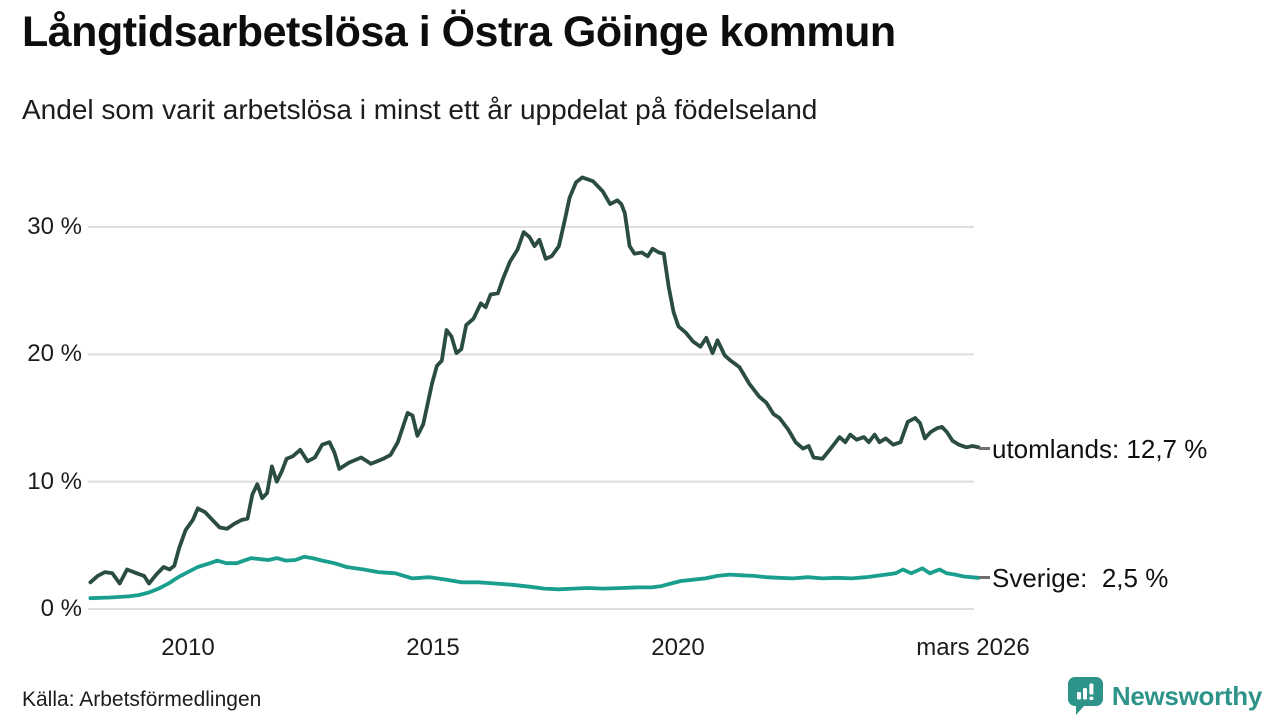  I want to click on y-axis-label-30: 30 %, so click(54, 226).